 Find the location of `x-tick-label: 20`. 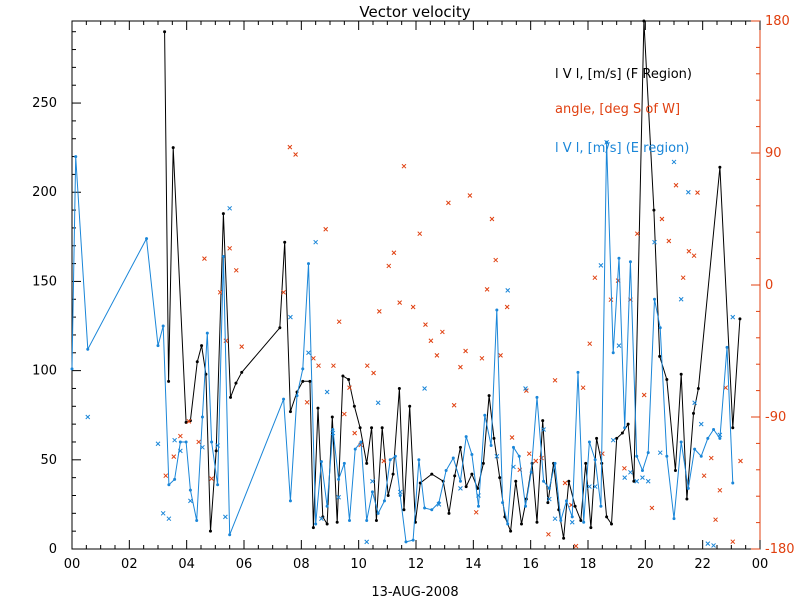

x-tick-label: 20 is located at coordinates (645, 564).